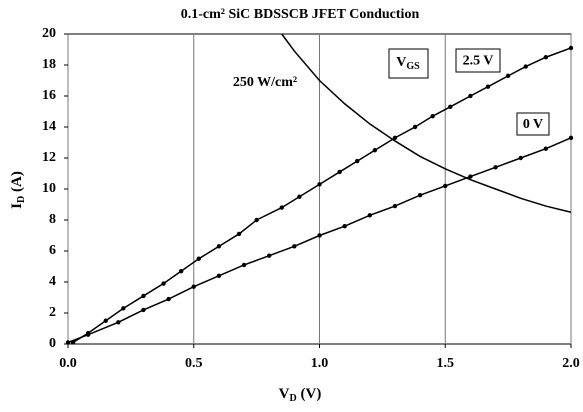  Describe the element at coordinates (49, 64) in the screenshot. I see `y-tick-label: 18` at that location.